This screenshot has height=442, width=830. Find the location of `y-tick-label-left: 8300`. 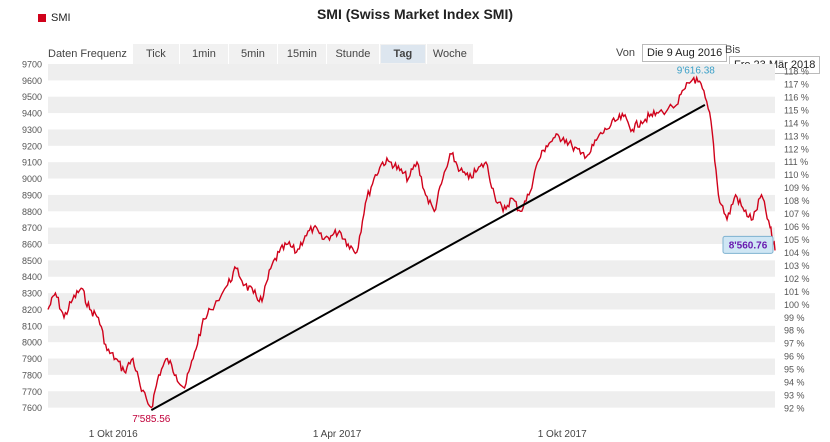

y-tick-label-left: 8300 is located at coordinates (32, 294).